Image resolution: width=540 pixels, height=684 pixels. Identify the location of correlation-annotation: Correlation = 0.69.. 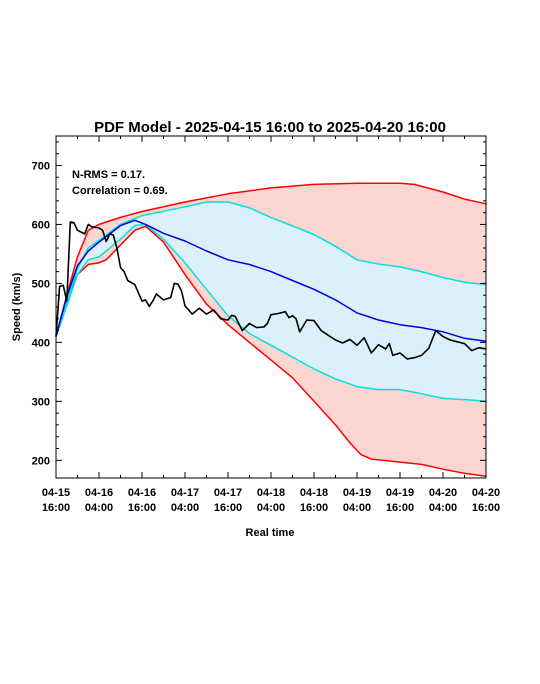
(120, 191).